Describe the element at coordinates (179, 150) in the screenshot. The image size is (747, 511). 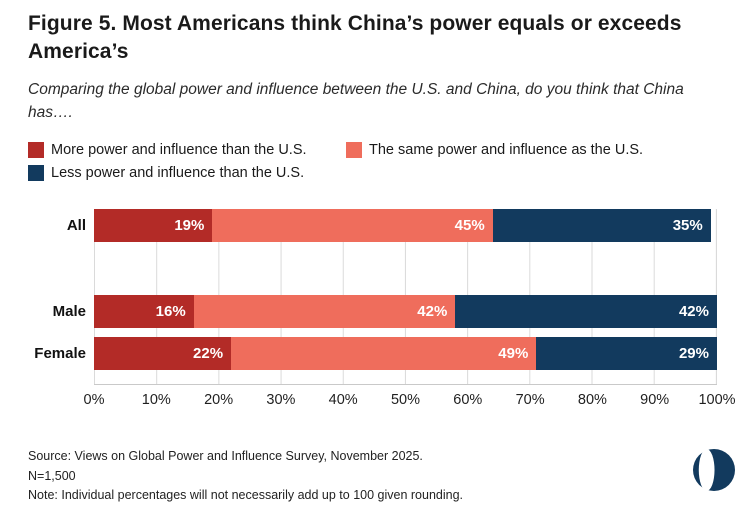
I see `legend-label: More power and influence than the U.S.` at that location.